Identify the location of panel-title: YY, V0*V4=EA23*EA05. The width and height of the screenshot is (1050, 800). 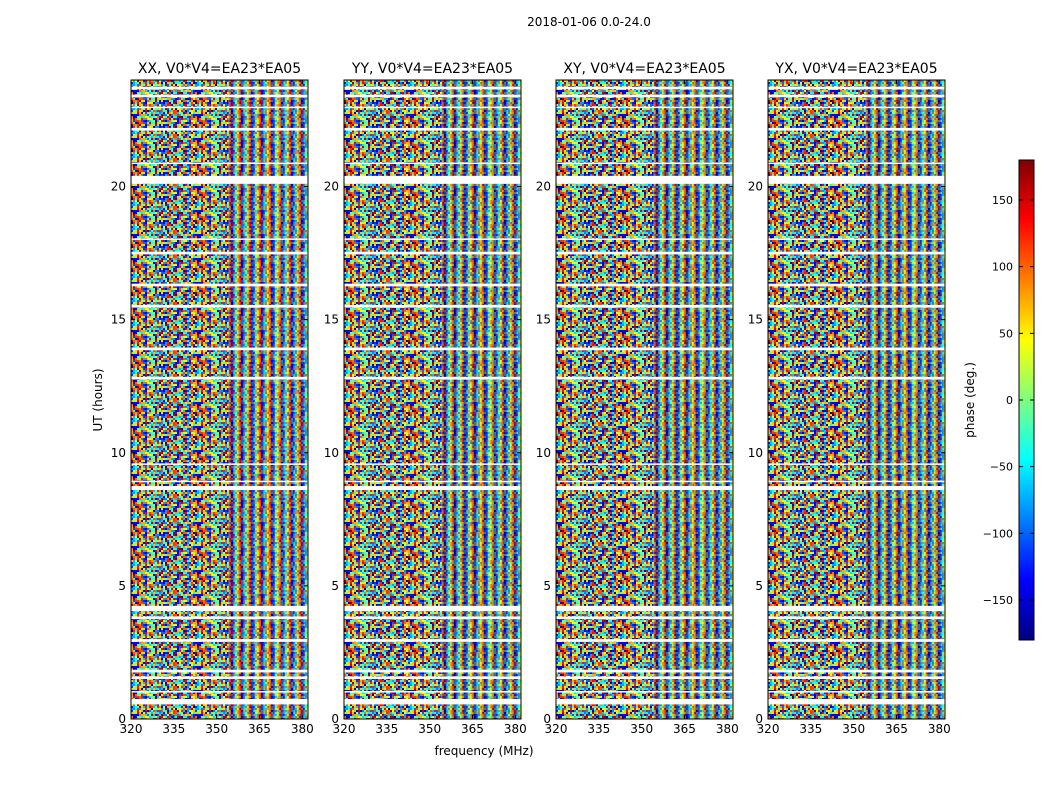
(432, 69).